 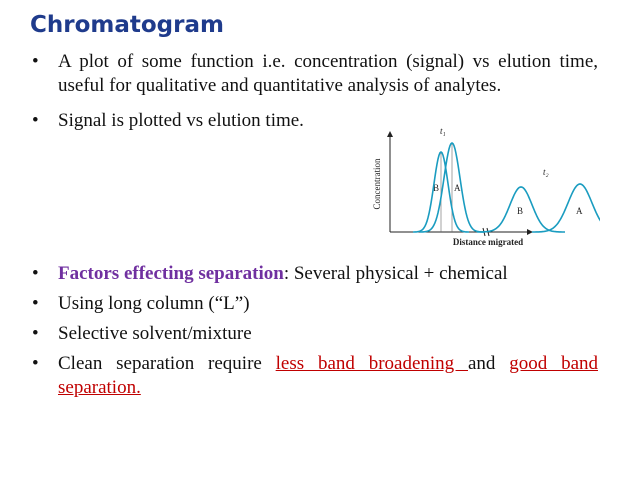 I want to click on bullet: Selective solvent/mixture, so click(x=315, y=334).